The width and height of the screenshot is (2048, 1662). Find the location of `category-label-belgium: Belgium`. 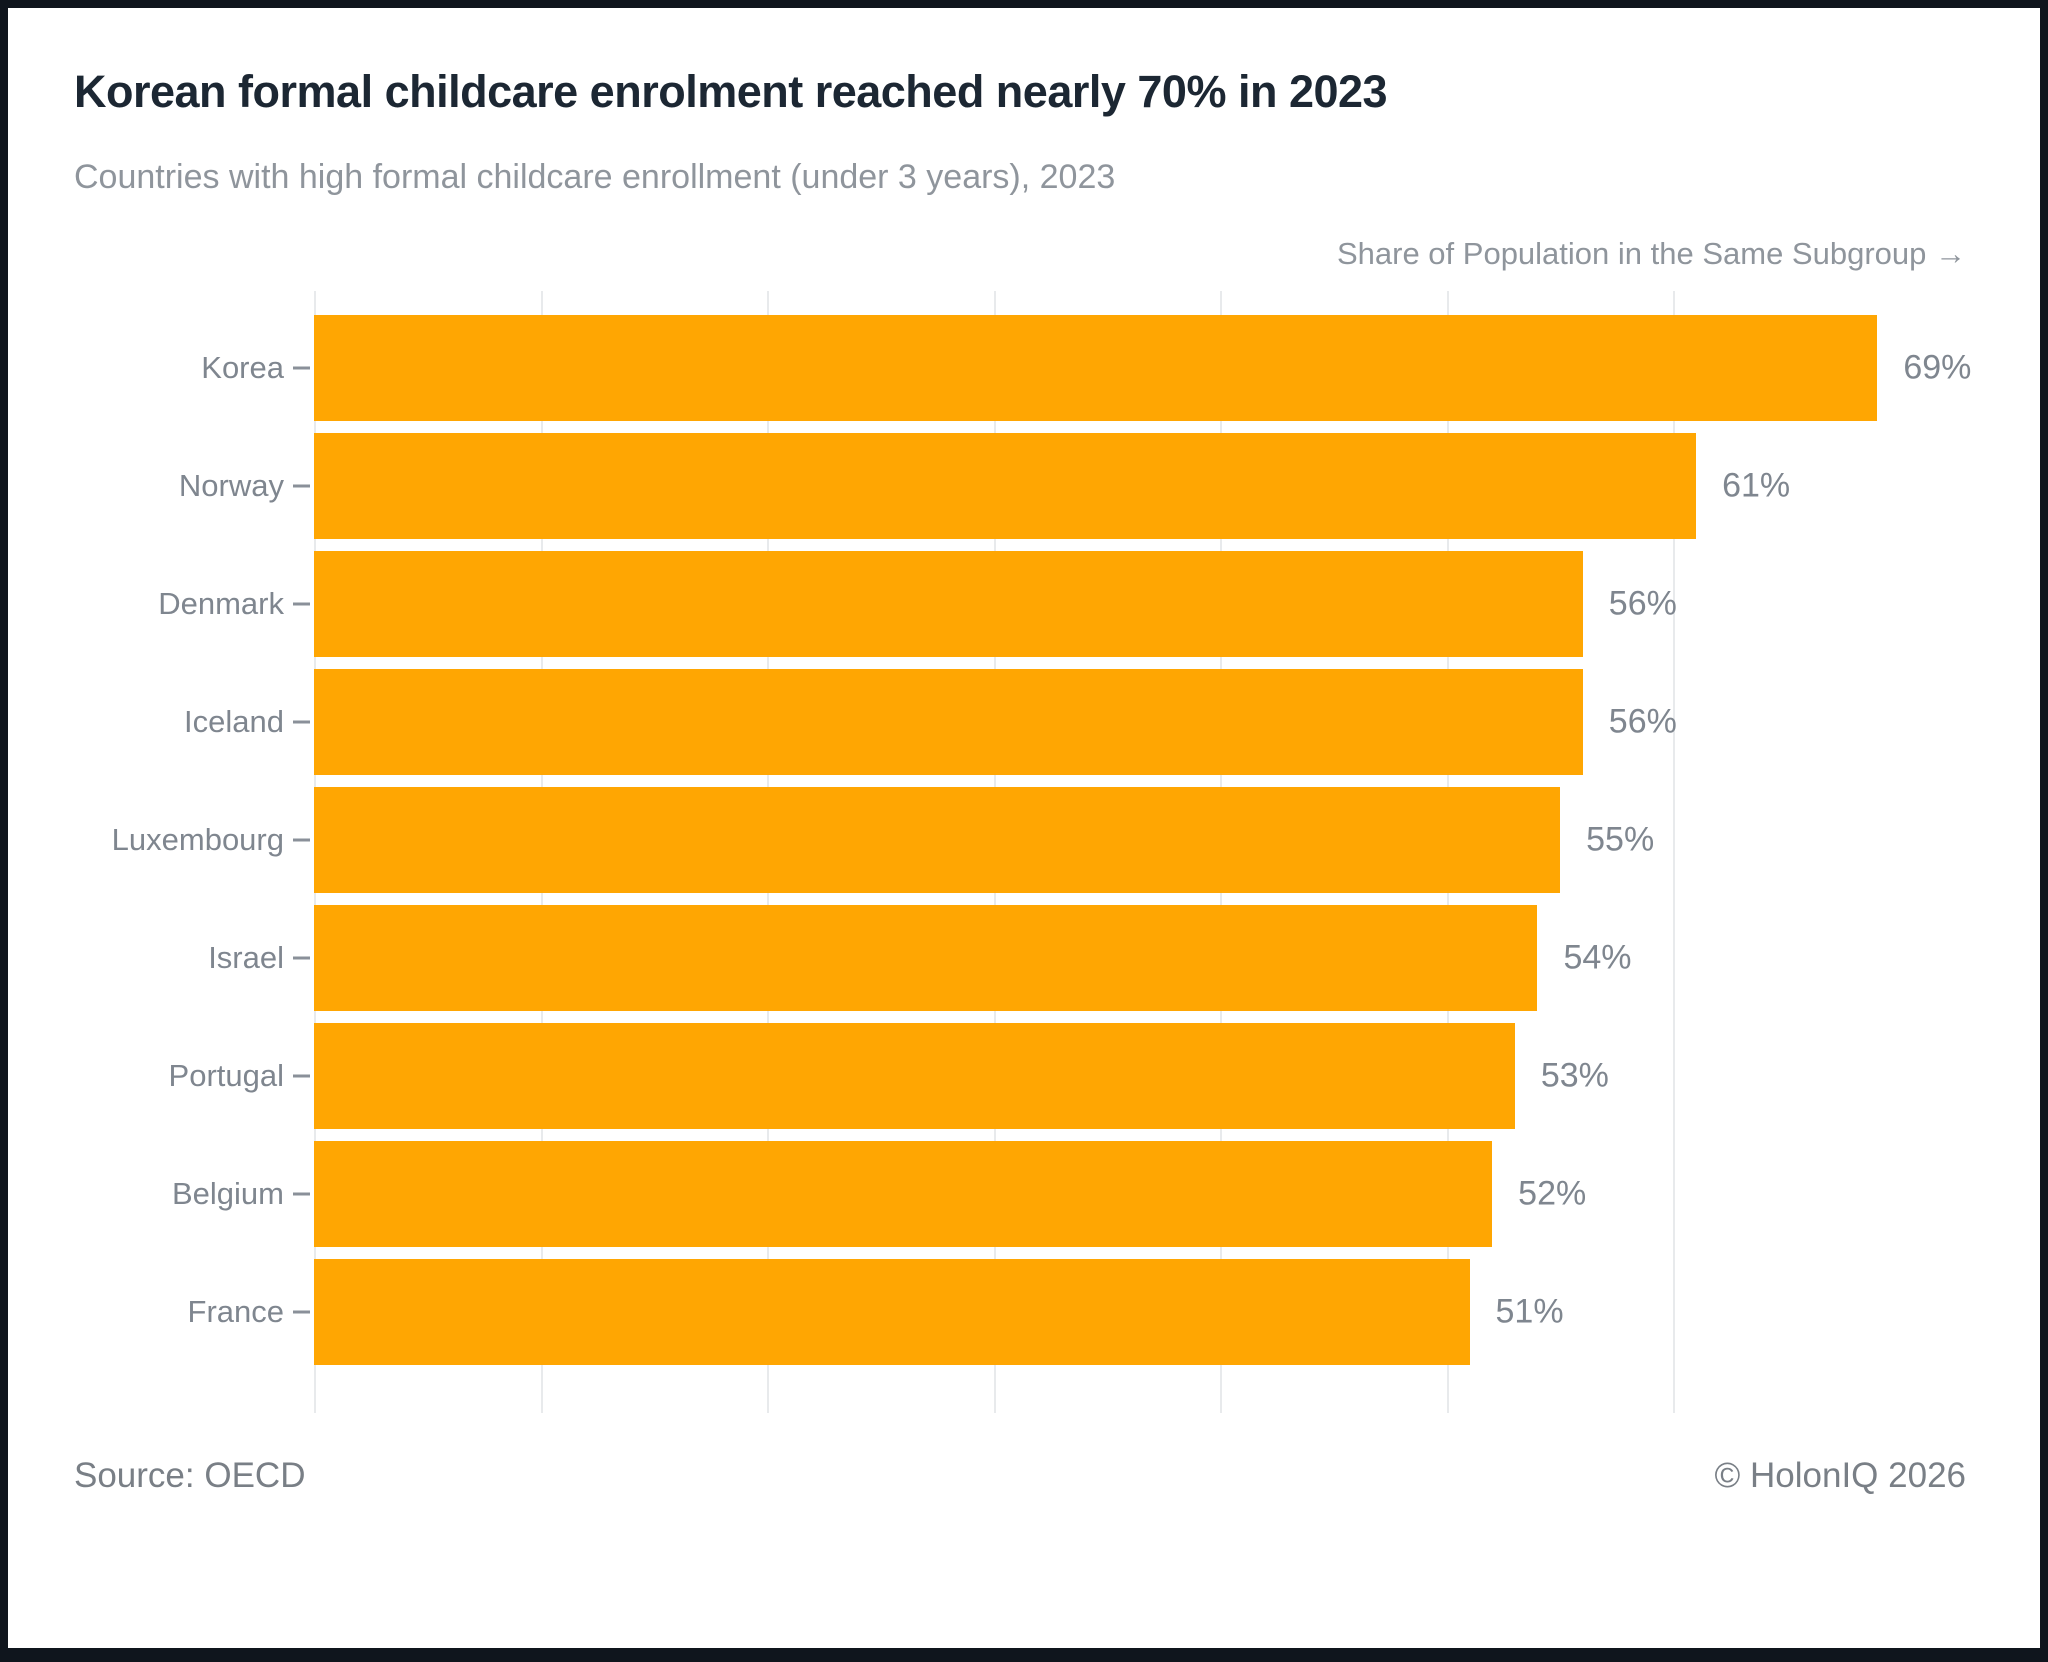

category-label-belgium: Belgium is located at coordinates (228, 1193).